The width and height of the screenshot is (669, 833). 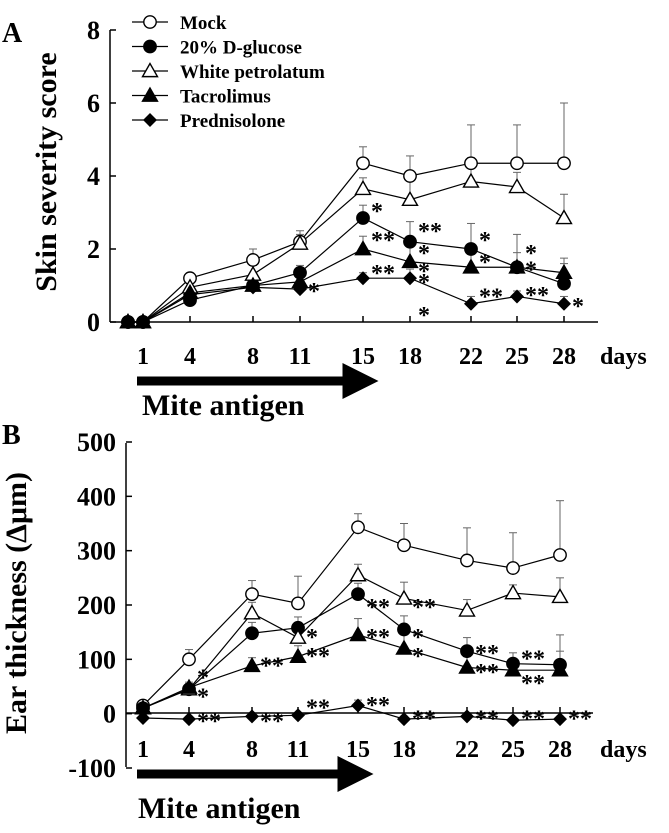 What do you see at coordinates (93, 103) in the screenshot?
I see `y-tick-label: 6` at bounding box center [93, 103].